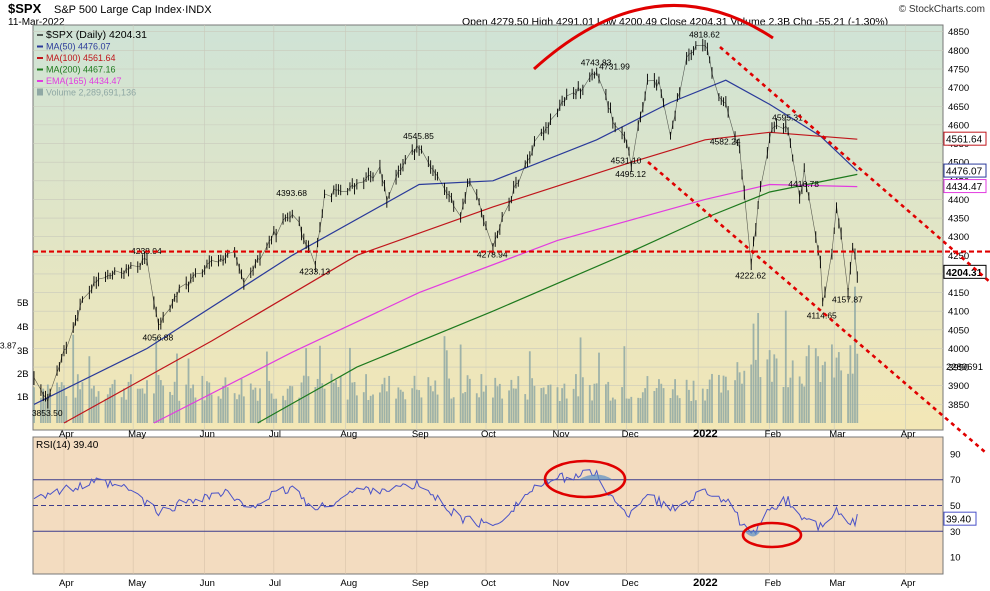 The image size is (990, 591). Describe the element at coordinates (23, 351) in the screenshot. I see `volume-tick-label: 3B` at that location.